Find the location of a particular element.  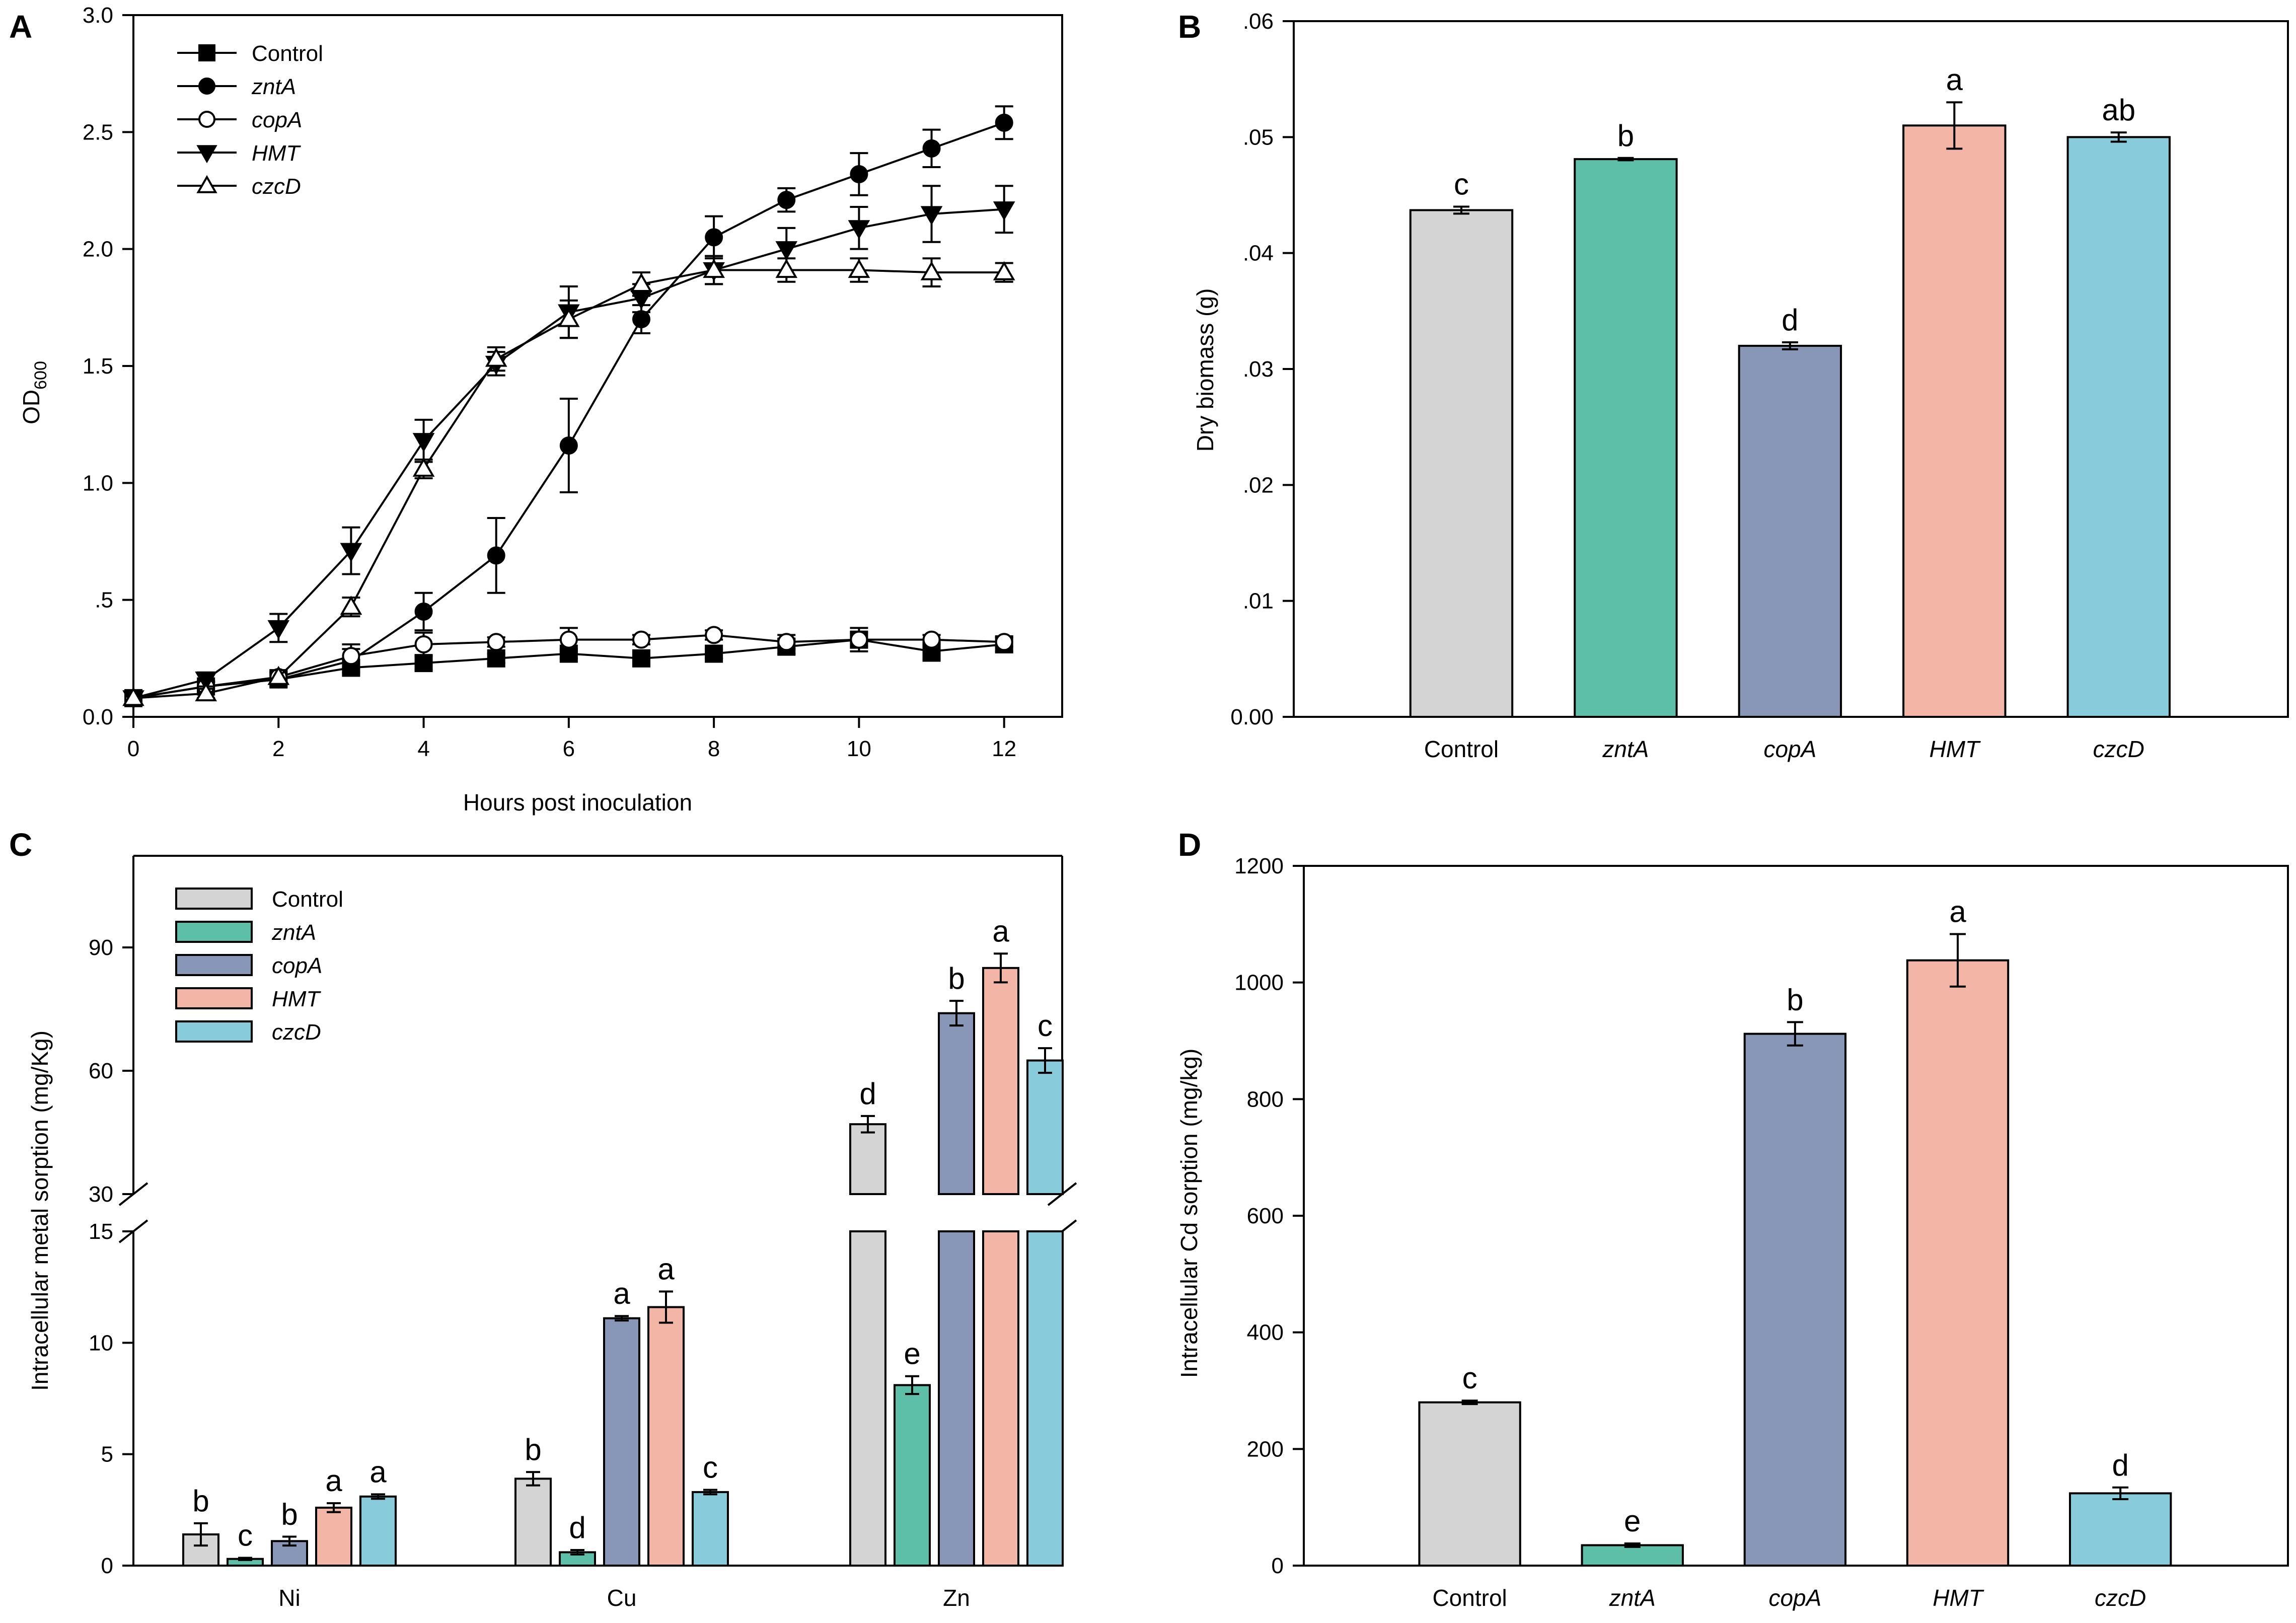

panel-b-category-label: zntA is located at coordinates (1625, 749).